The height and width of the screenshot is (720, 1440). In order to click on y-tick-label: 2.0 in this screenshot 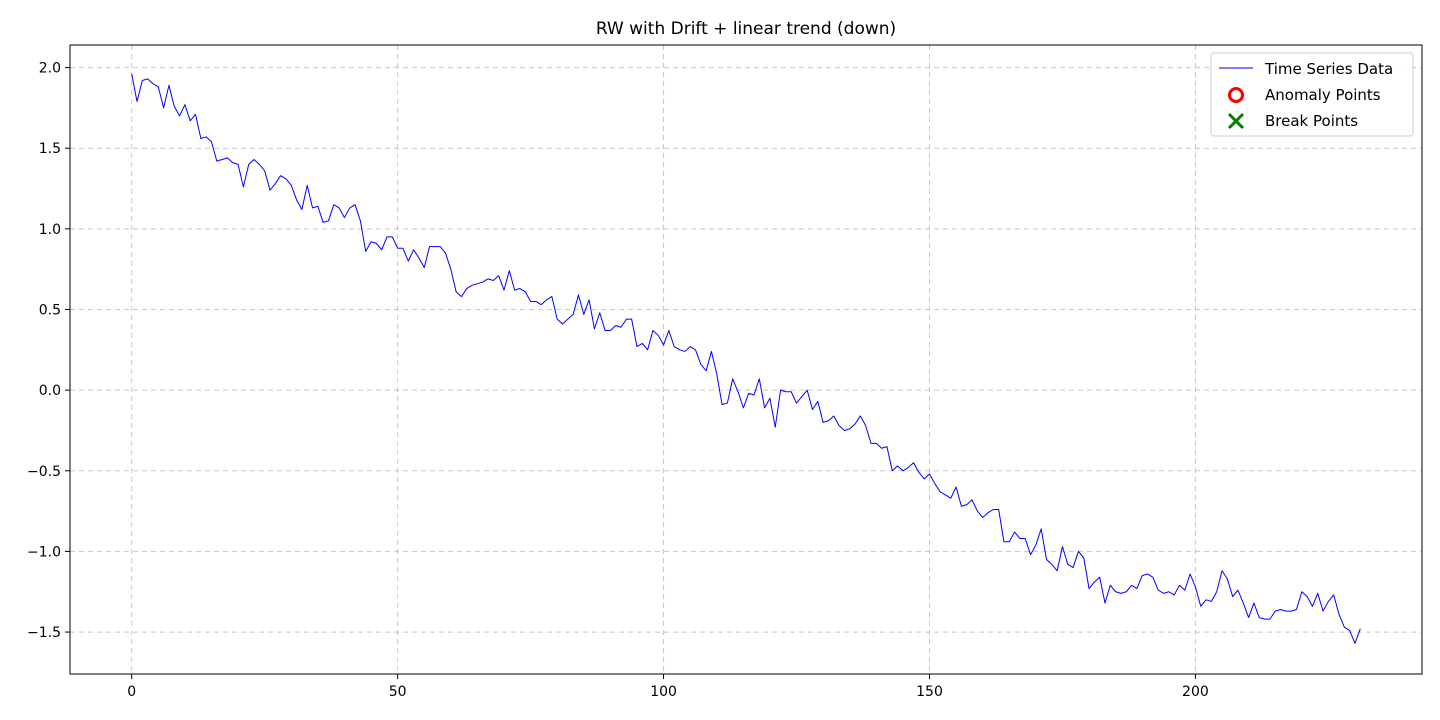, I will do `click(50, 69)`.